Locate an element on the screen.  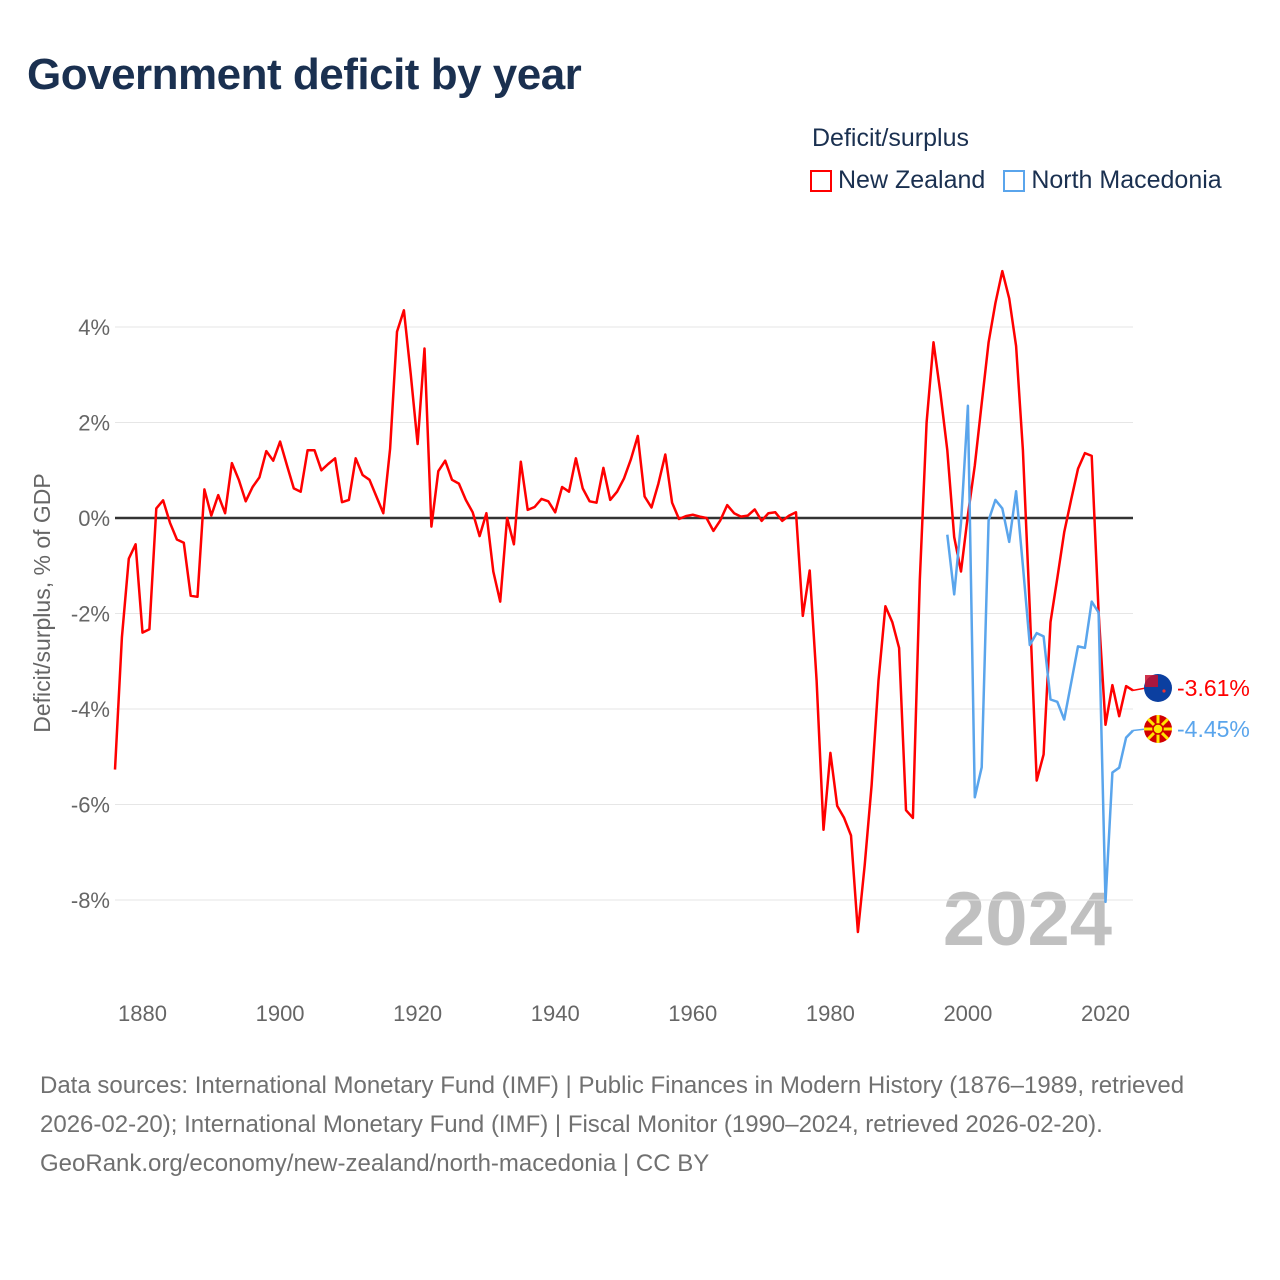
y-tick-label: -4% is located at coordinates (90, 709).